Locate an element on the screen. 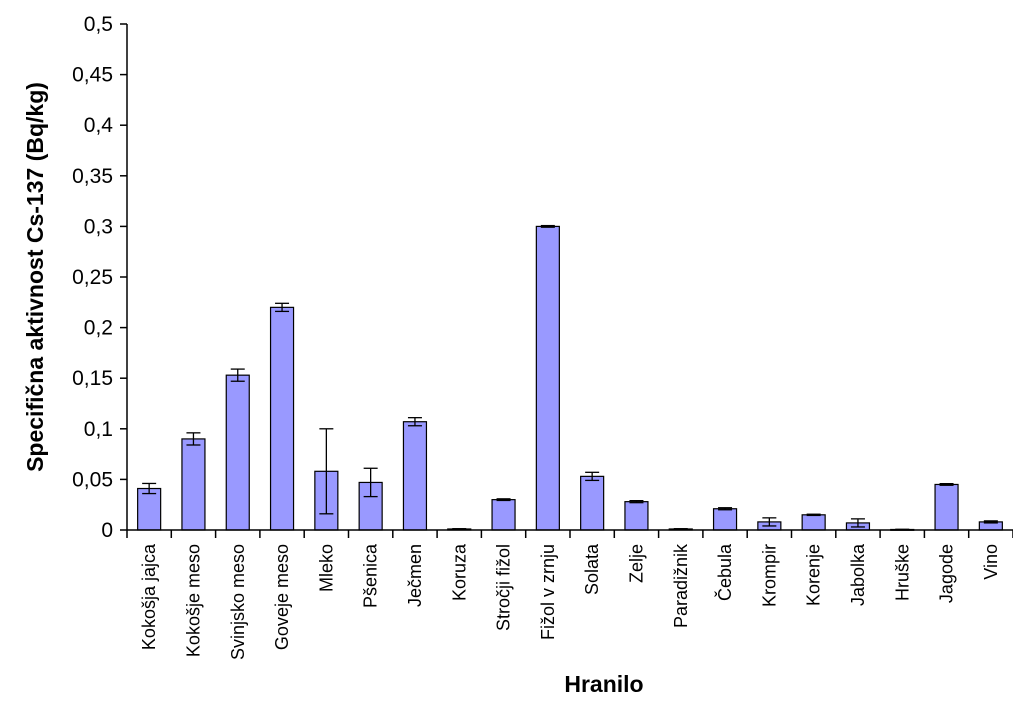 The width and height of the screenshot is (1013, 702). y-axis-ticks: 0 0,05 0,1 0,15 0,2 0,25 0,3 0,35 0,4 0,45 0,5 is located at coordinates (99, 277).